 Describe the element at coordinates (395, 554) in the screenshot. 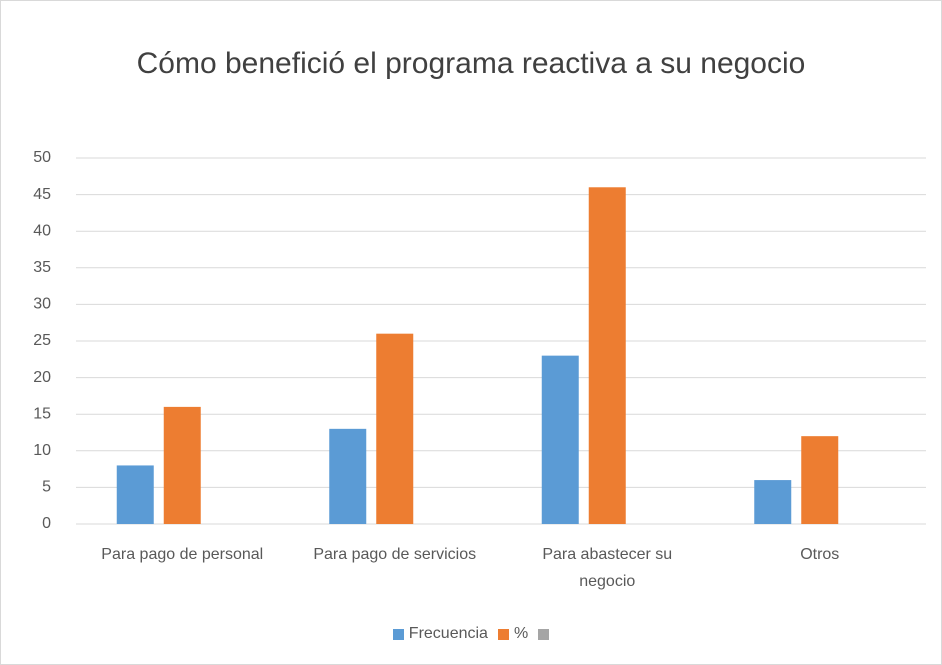

I see `x-tick-label: Para pago de servicios` at that location.